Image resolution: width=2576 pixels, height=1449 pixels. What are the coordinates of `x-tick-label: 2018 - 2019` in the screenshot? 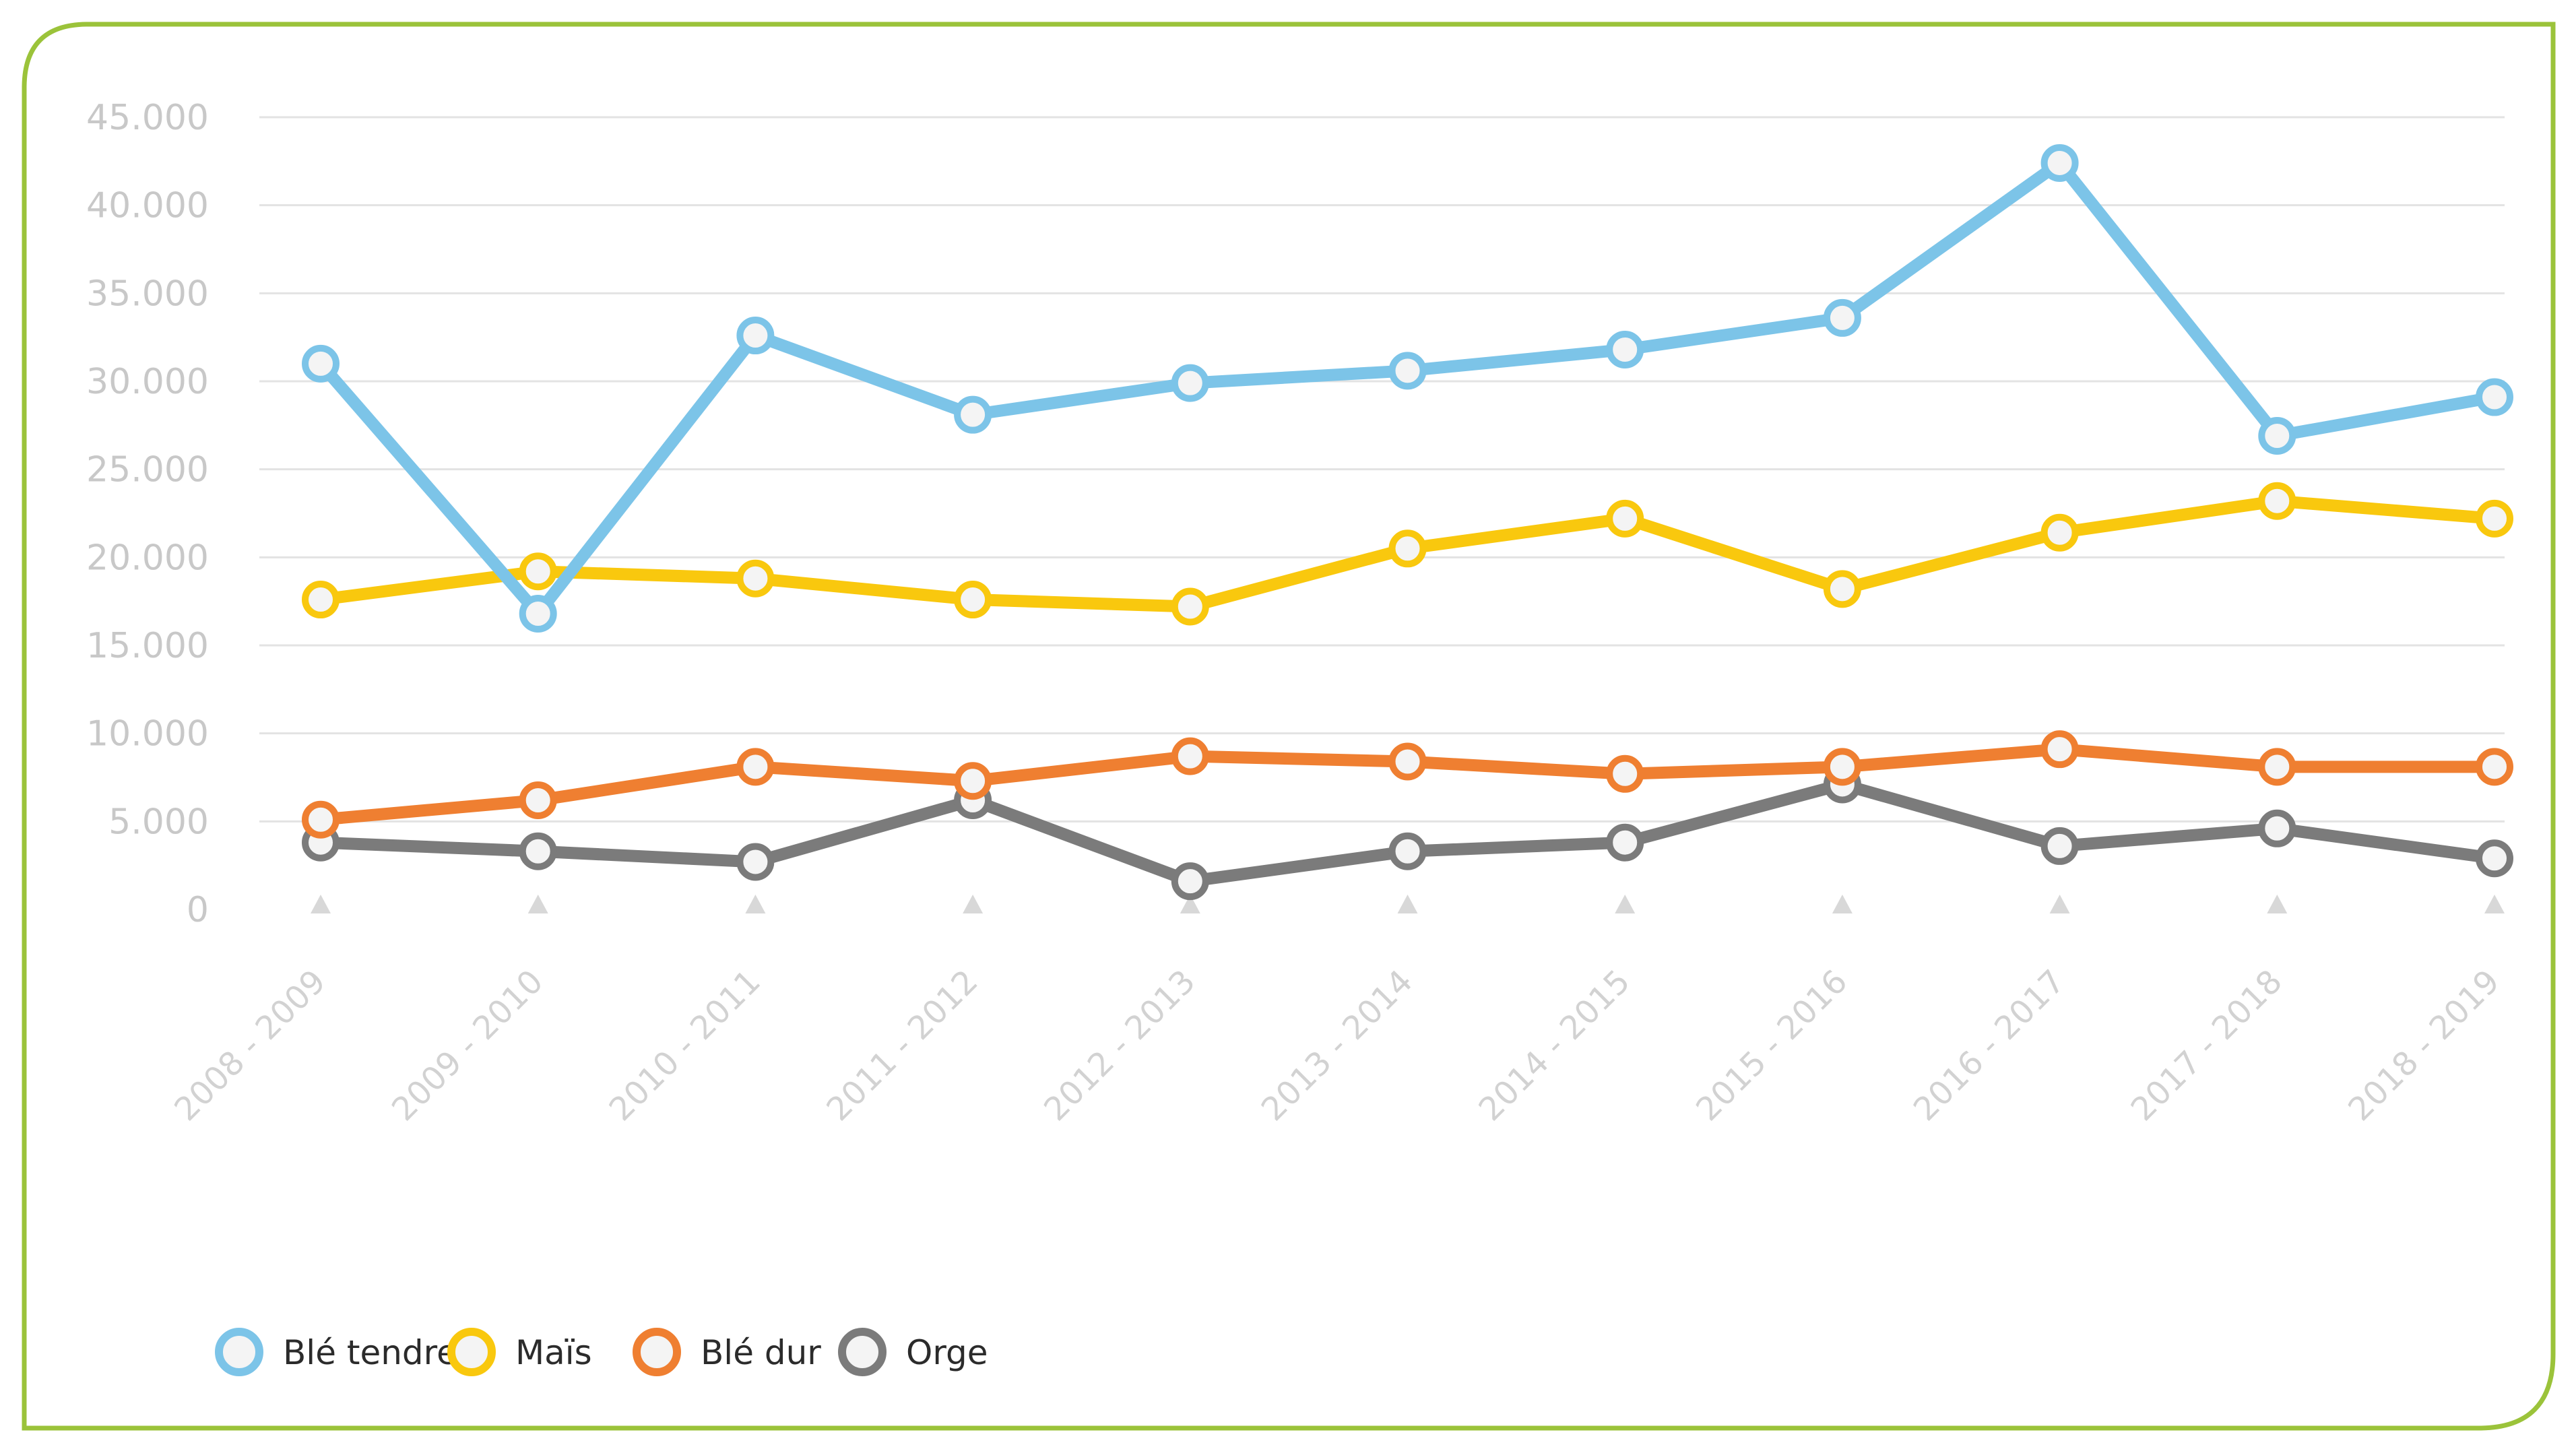 It's located at (2424, 1045).